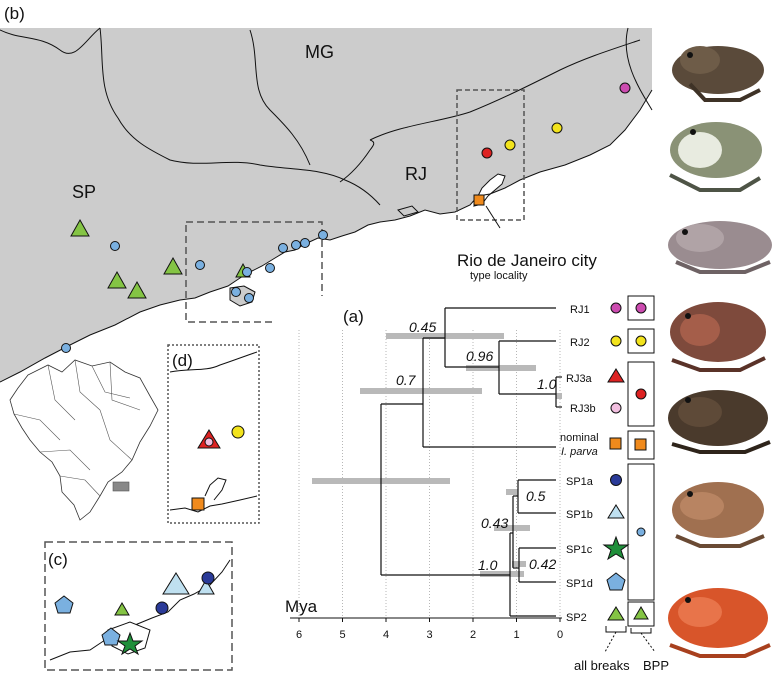 The image size is (779, 685). I want to click on support-value-0: 0.45, so click(422, 327).